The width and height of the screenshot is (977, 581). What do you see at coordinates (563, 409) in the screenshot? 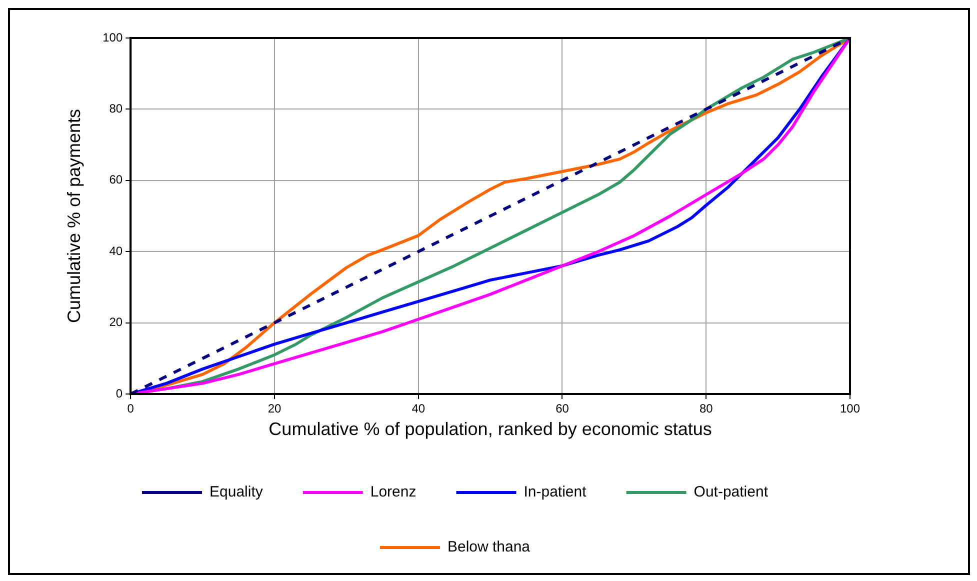
I see `x-tick-label: 60` at bounding box center [563, 409].